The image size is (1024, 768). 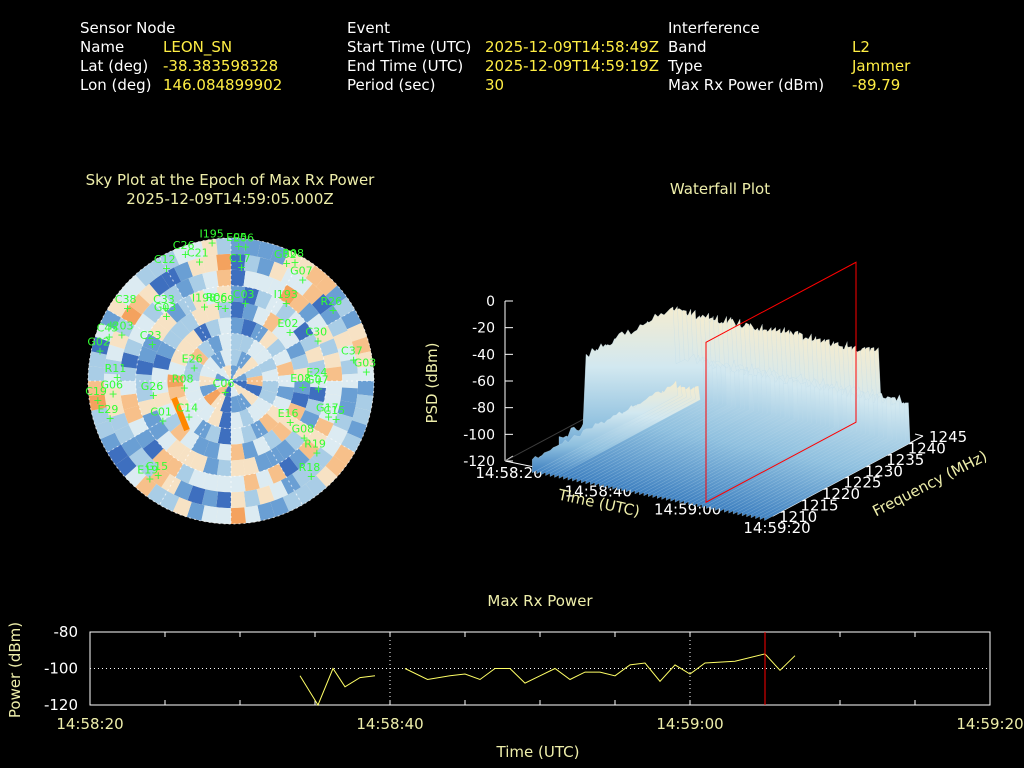 What do you see at coordinates (335, 410) in the screenshot?
I see `satellite-label: C15` at bounding box center [335, 410].